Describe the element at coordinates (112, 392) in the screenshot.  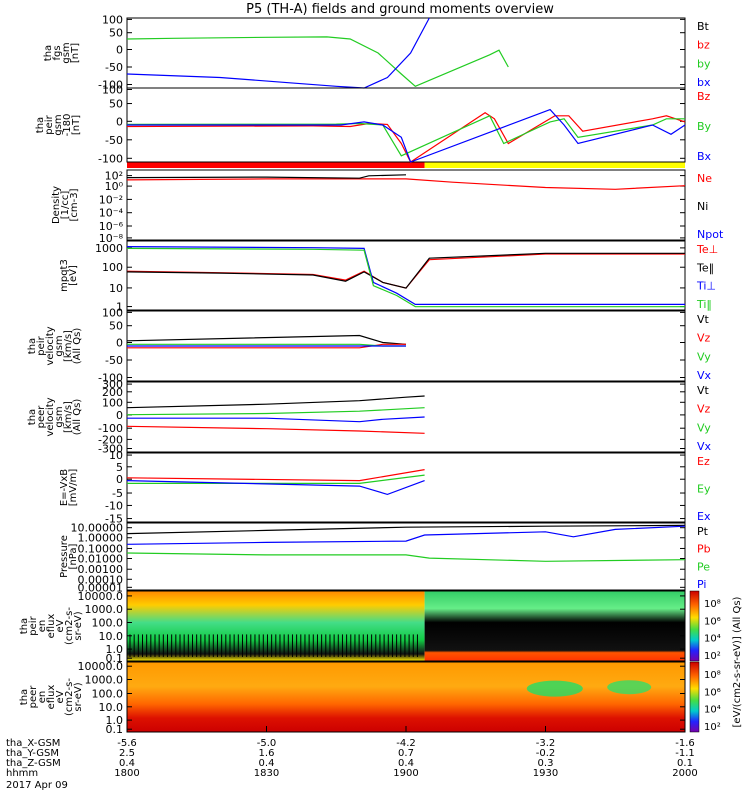
I see `y-tick-label: 200` at that location.